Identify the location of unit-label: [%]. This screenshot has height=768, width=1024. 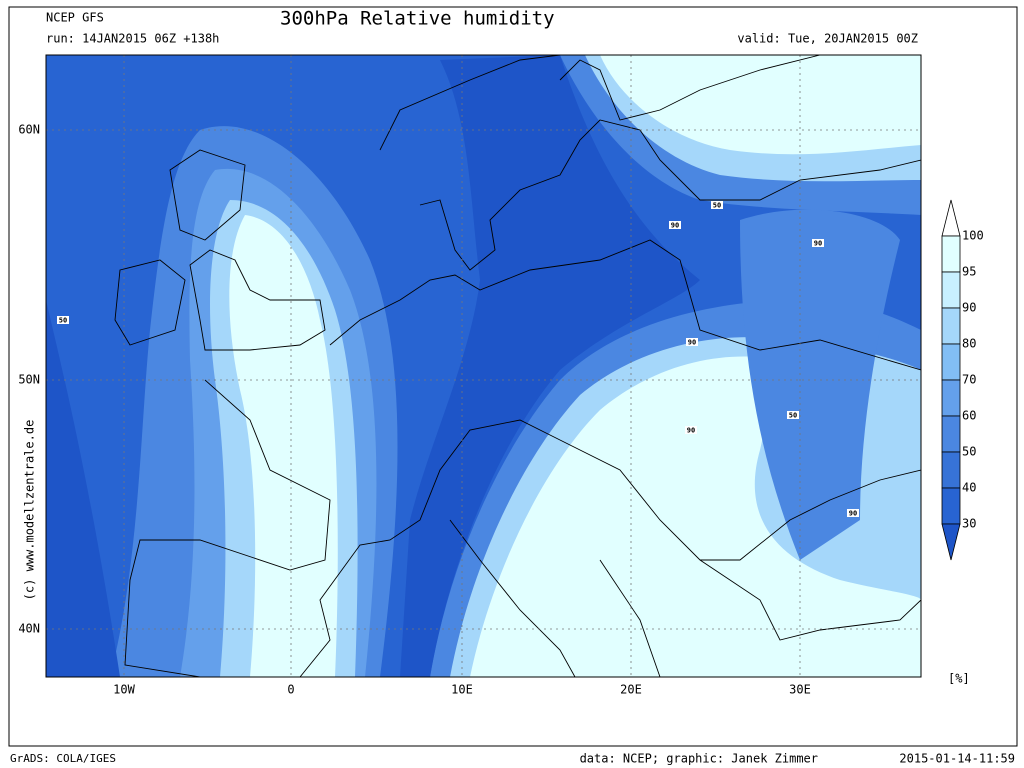
(959, 679).